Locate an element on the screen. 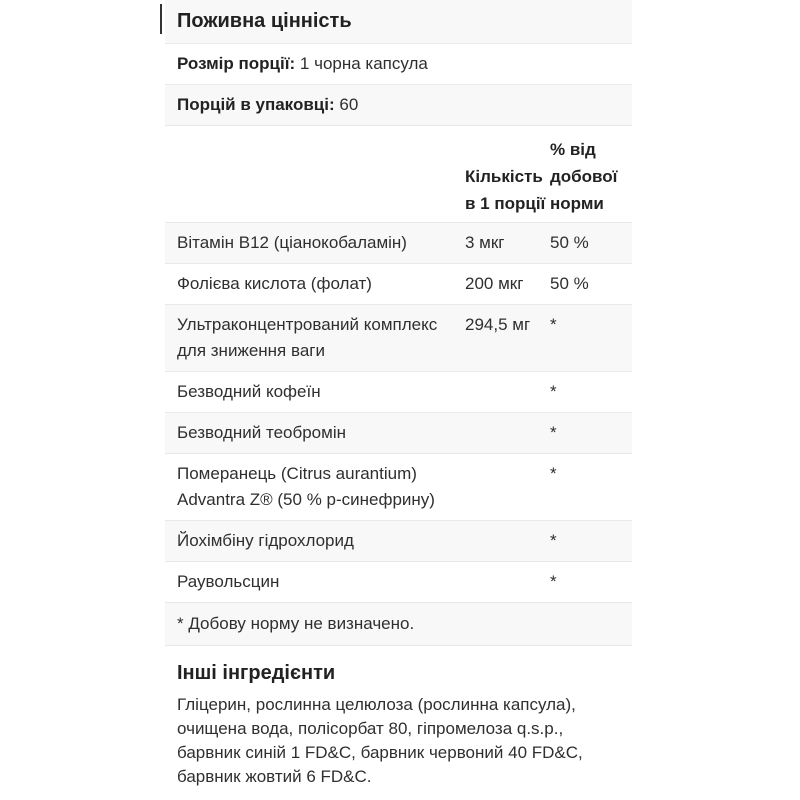 The width and height of the screenshot is (800, 800). ingredient-name: Раувольсцин is located at coordinates (228, 581).